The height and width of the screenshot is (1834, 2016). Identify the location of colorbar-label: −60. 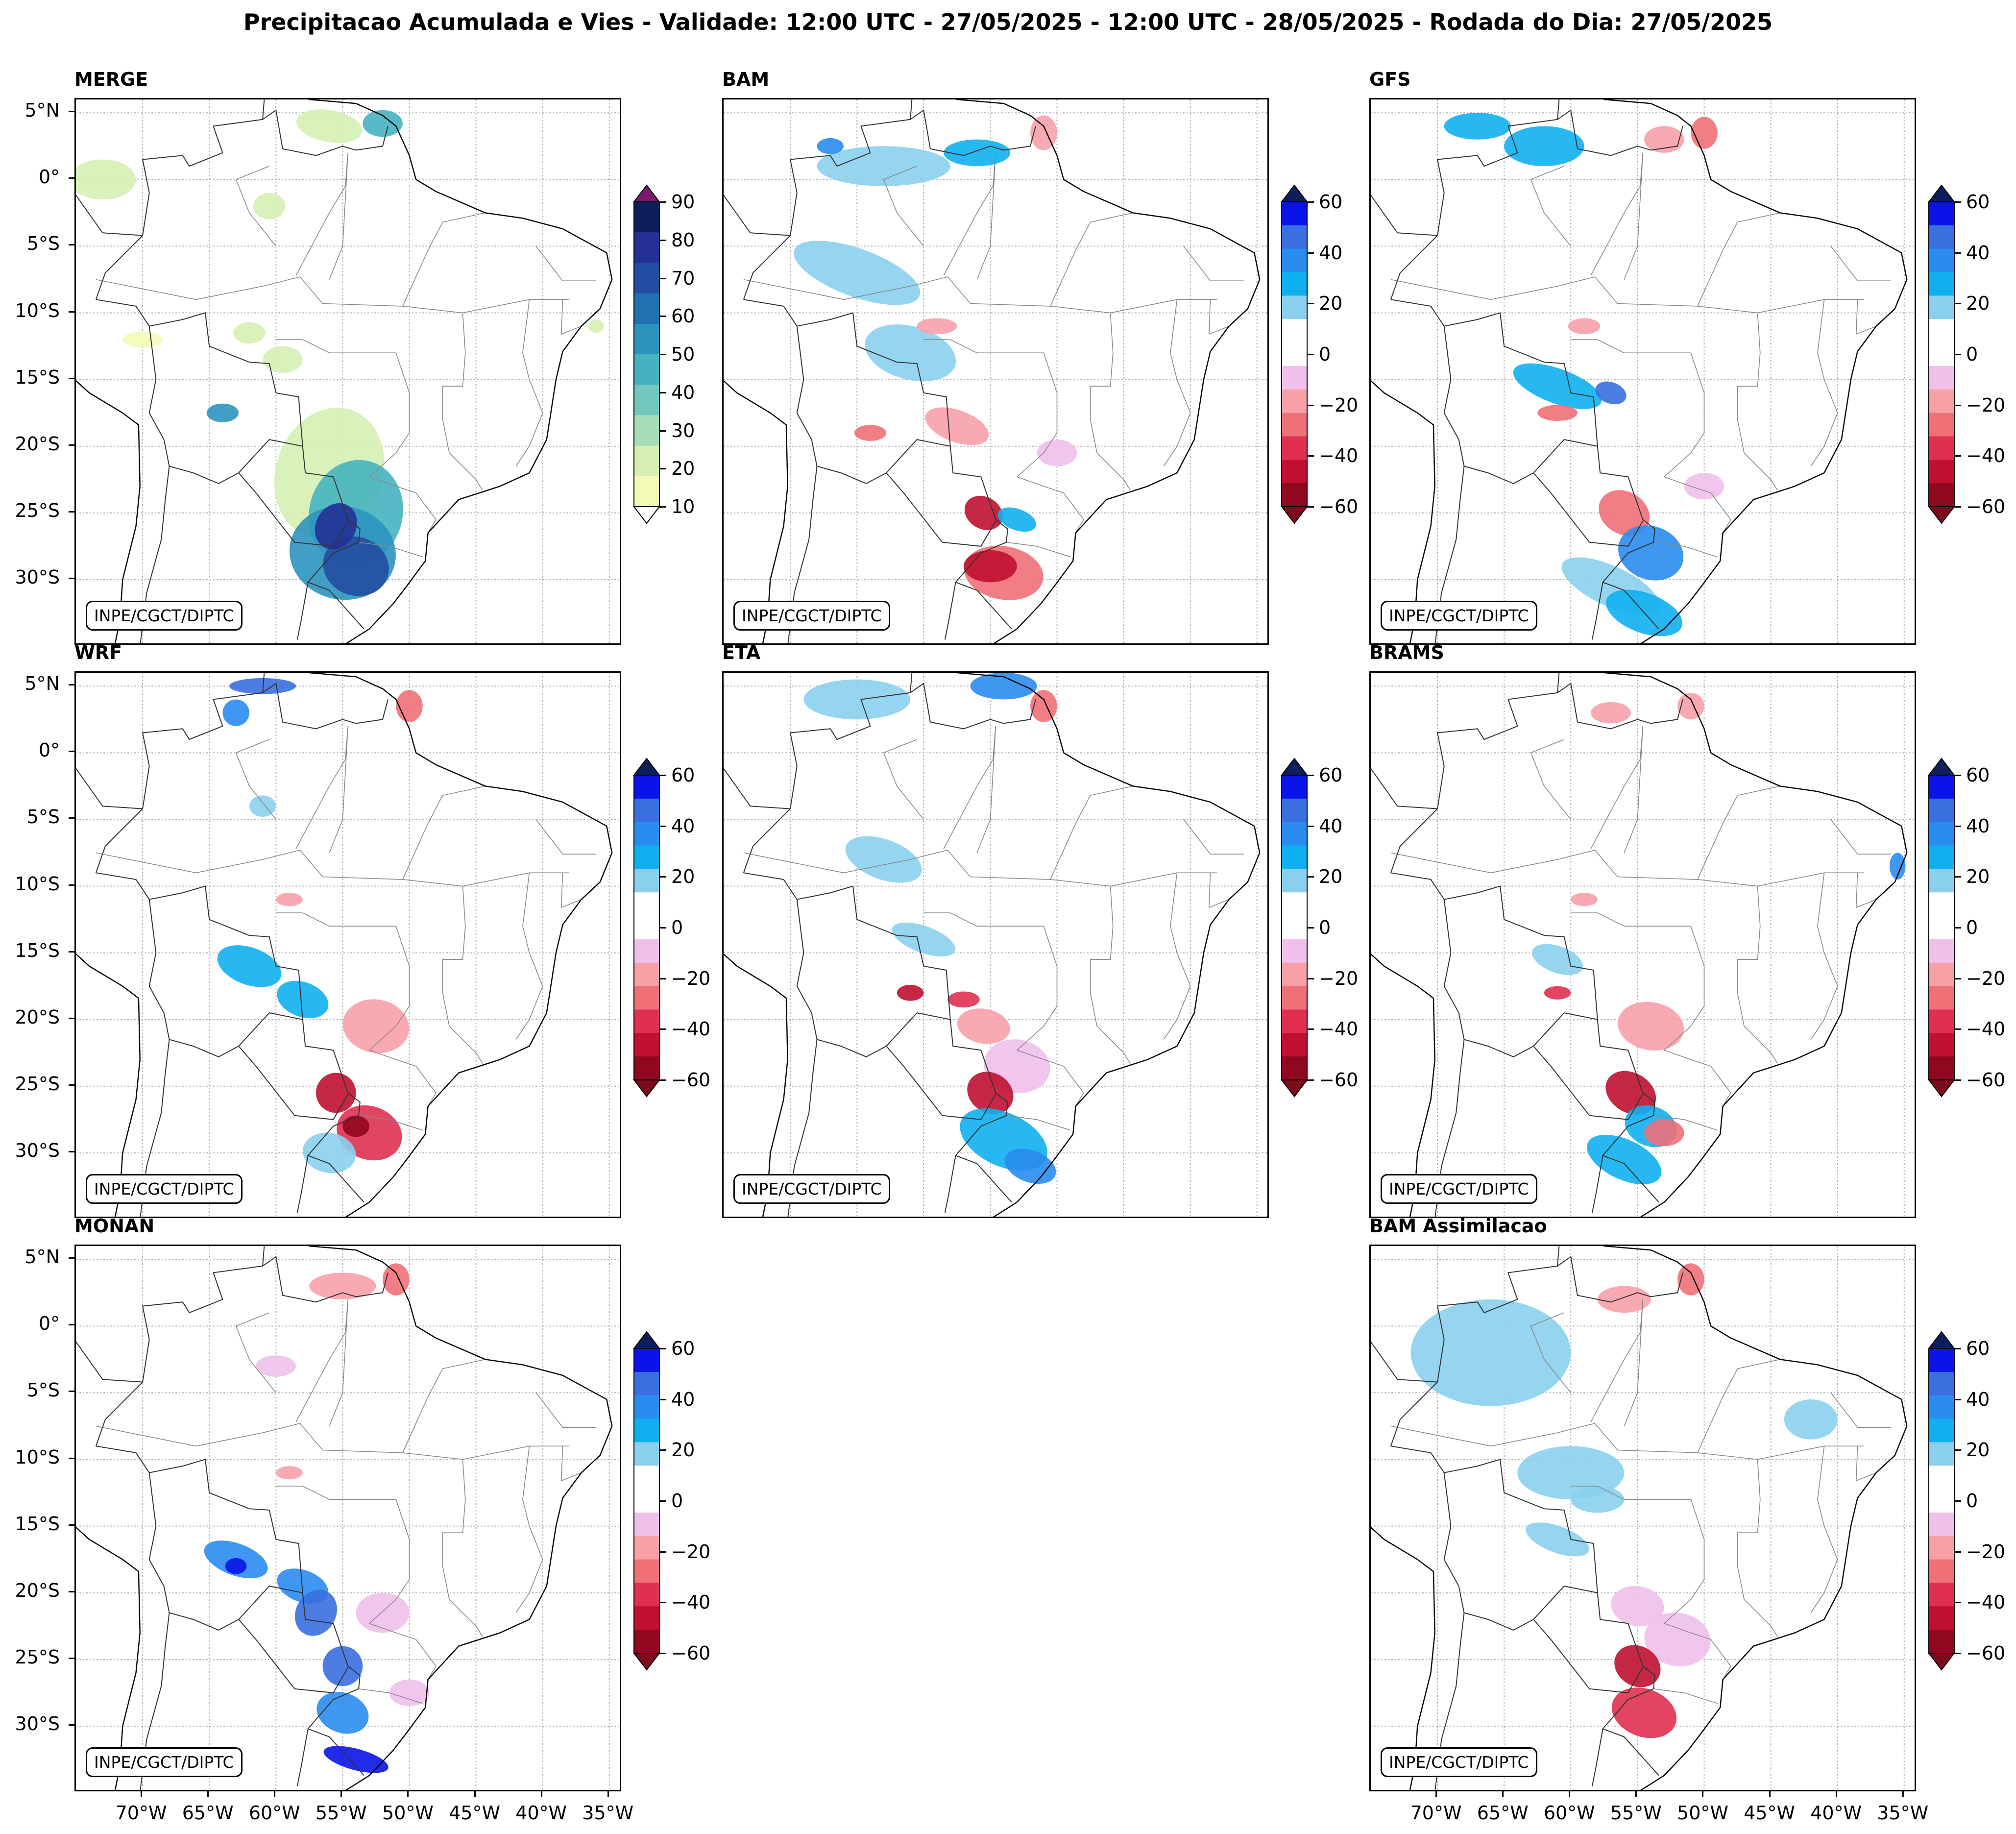
(1986, 506).